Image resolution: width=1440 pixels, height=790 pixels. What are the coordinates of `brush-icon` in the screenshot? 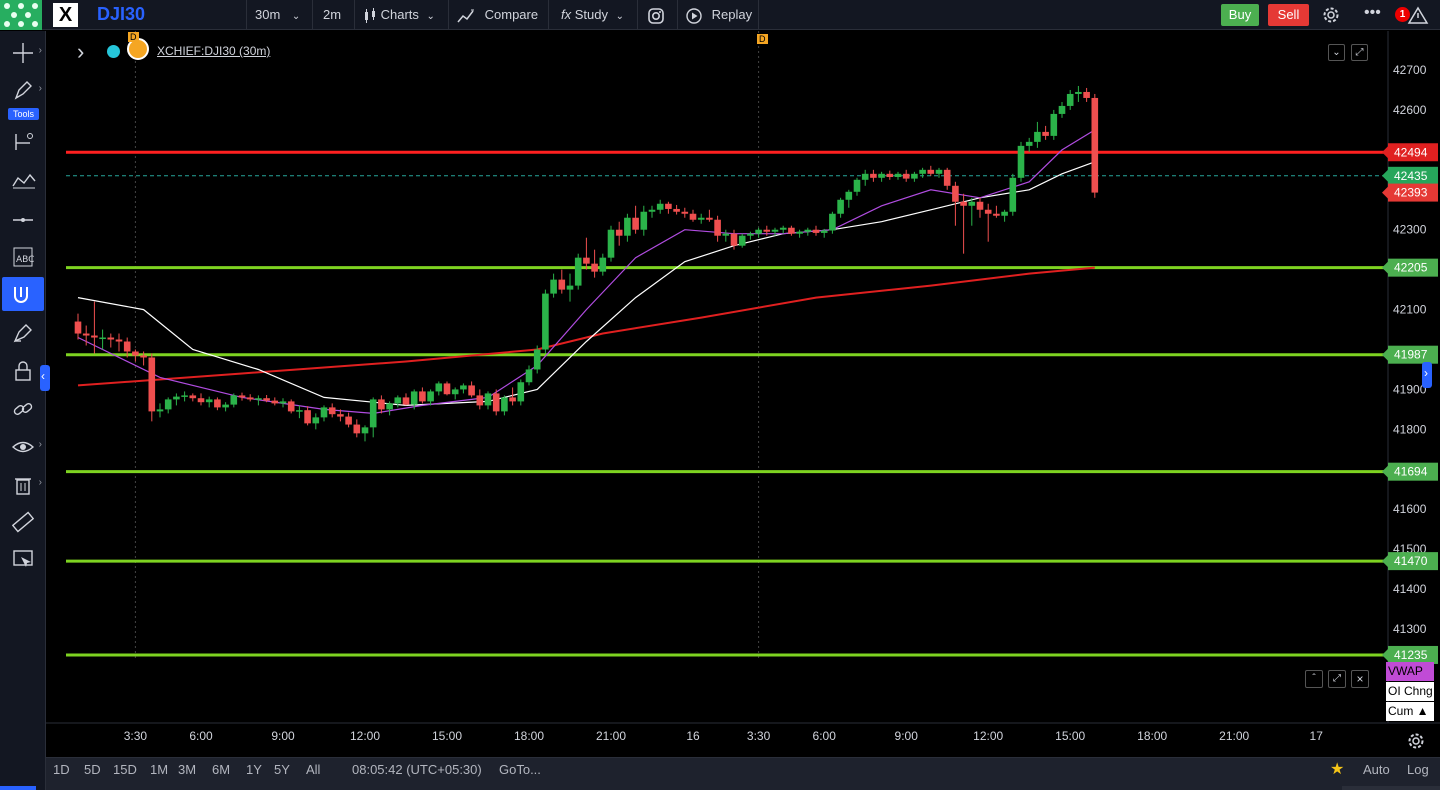 It's located at (22, 333).